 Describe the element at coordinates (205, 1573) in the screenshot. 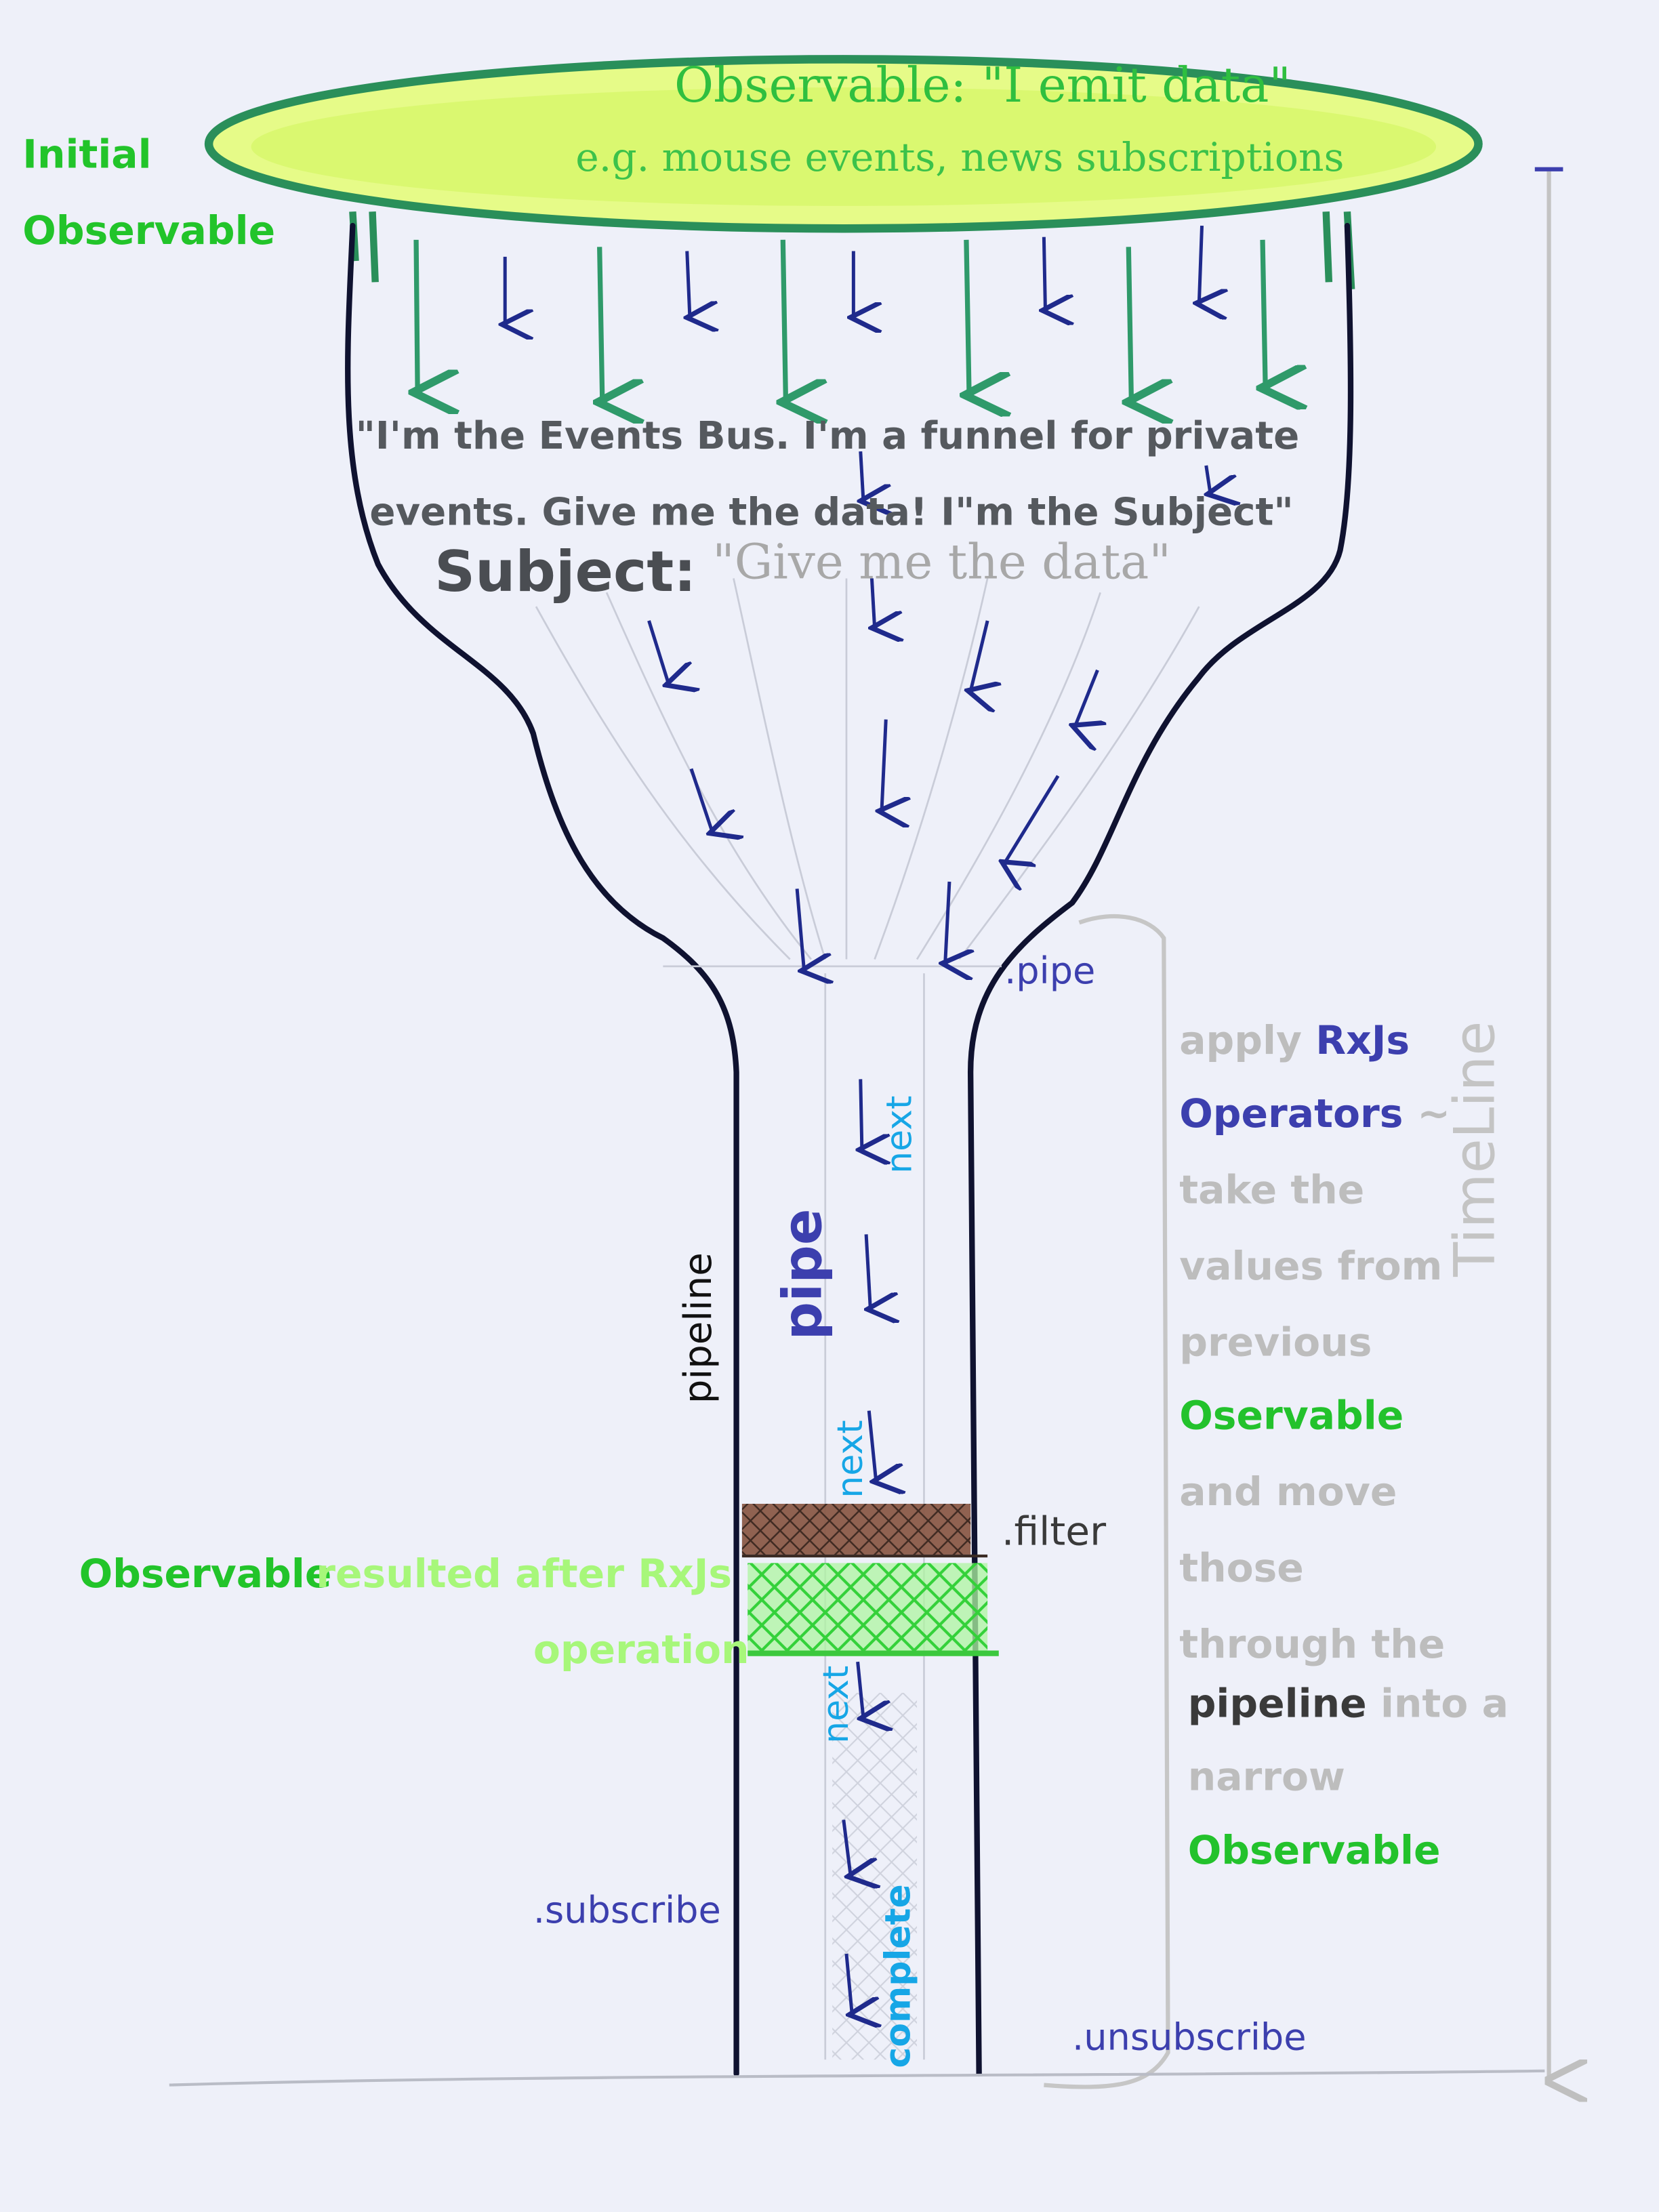

I see `result-observable-word: Observable` at that location.